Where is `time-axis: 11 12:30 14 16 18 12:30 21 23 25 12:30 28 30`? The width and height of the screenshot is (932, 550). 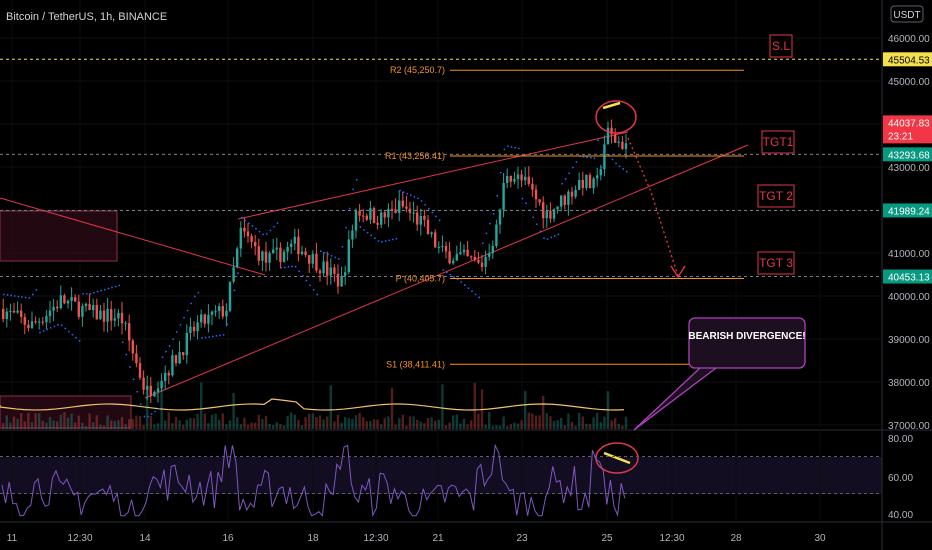 time-axis: 11 12:30 14 16 18 12:30 21 23 25 12:30 28 30 is located at coordinates (416, 538).